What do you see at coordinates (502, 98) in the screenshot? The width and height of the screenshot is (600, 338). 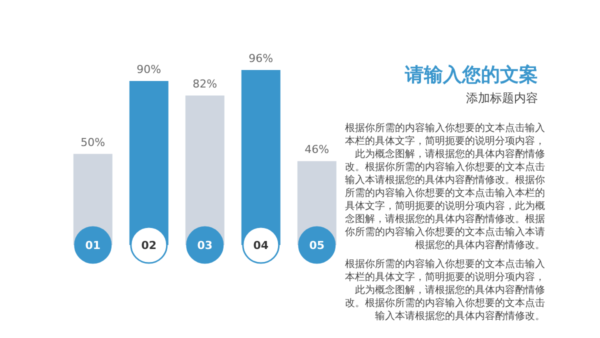 I see `text: 添加标题内容` at bounding box center [502, 98].